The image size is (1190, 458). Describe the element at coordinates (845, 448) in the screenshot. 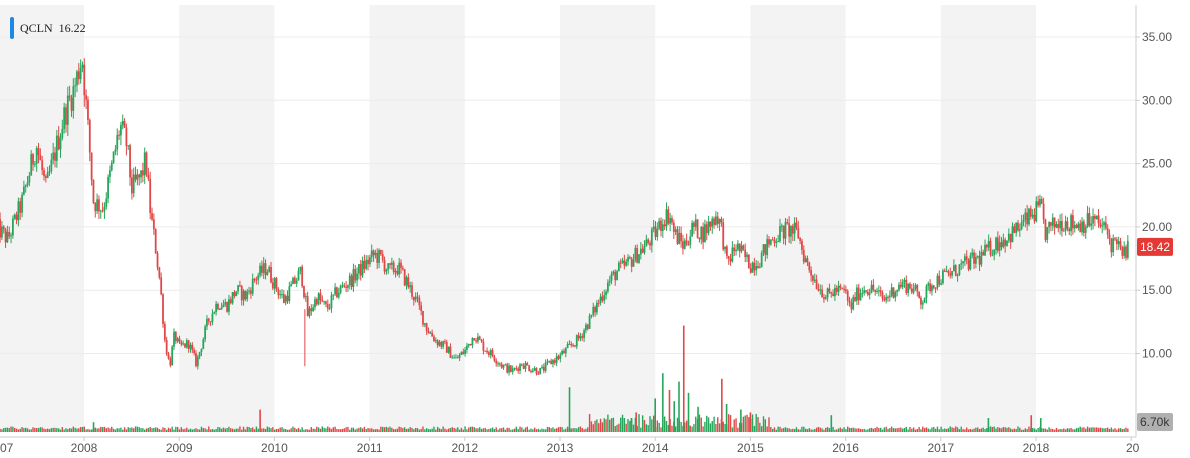

I see `x-tick-label: 2016` at that location.